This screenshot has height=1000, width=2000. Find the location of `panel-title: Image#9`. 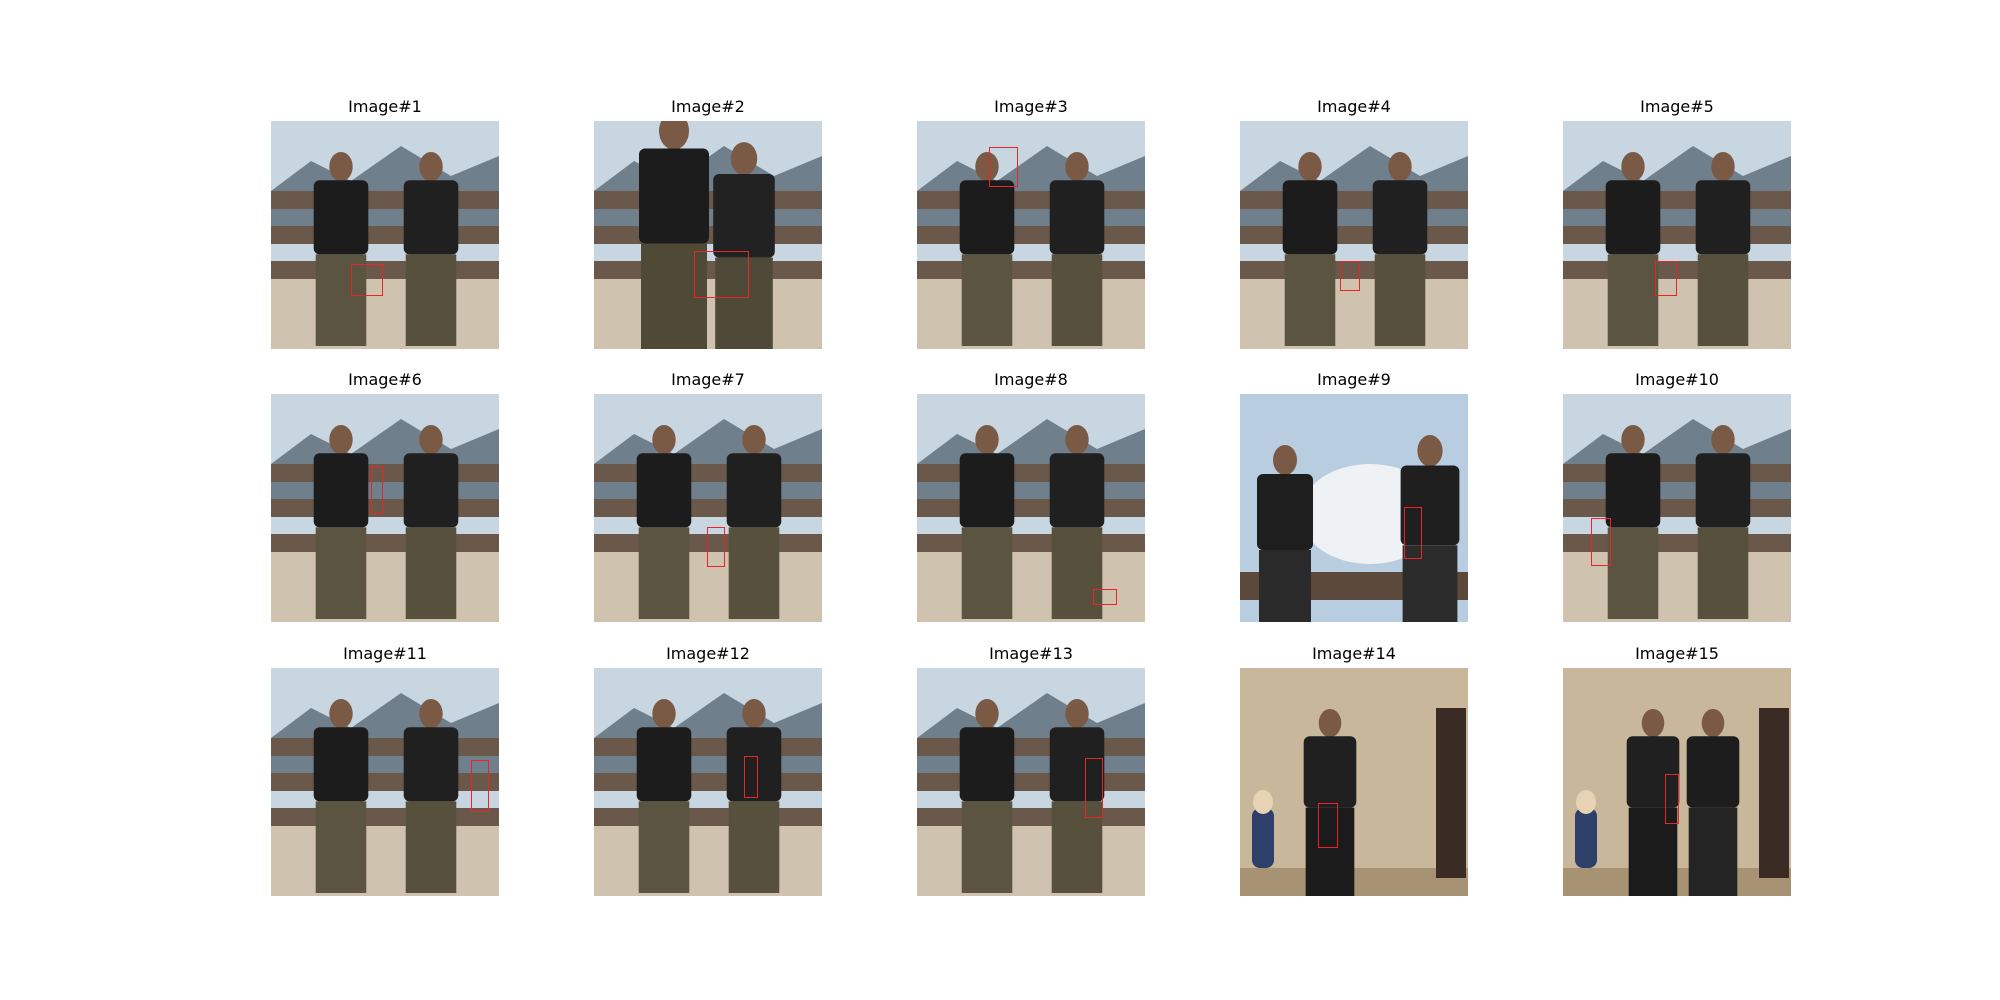

panel-title: Image#9 is located at coordinates (1354, 379).